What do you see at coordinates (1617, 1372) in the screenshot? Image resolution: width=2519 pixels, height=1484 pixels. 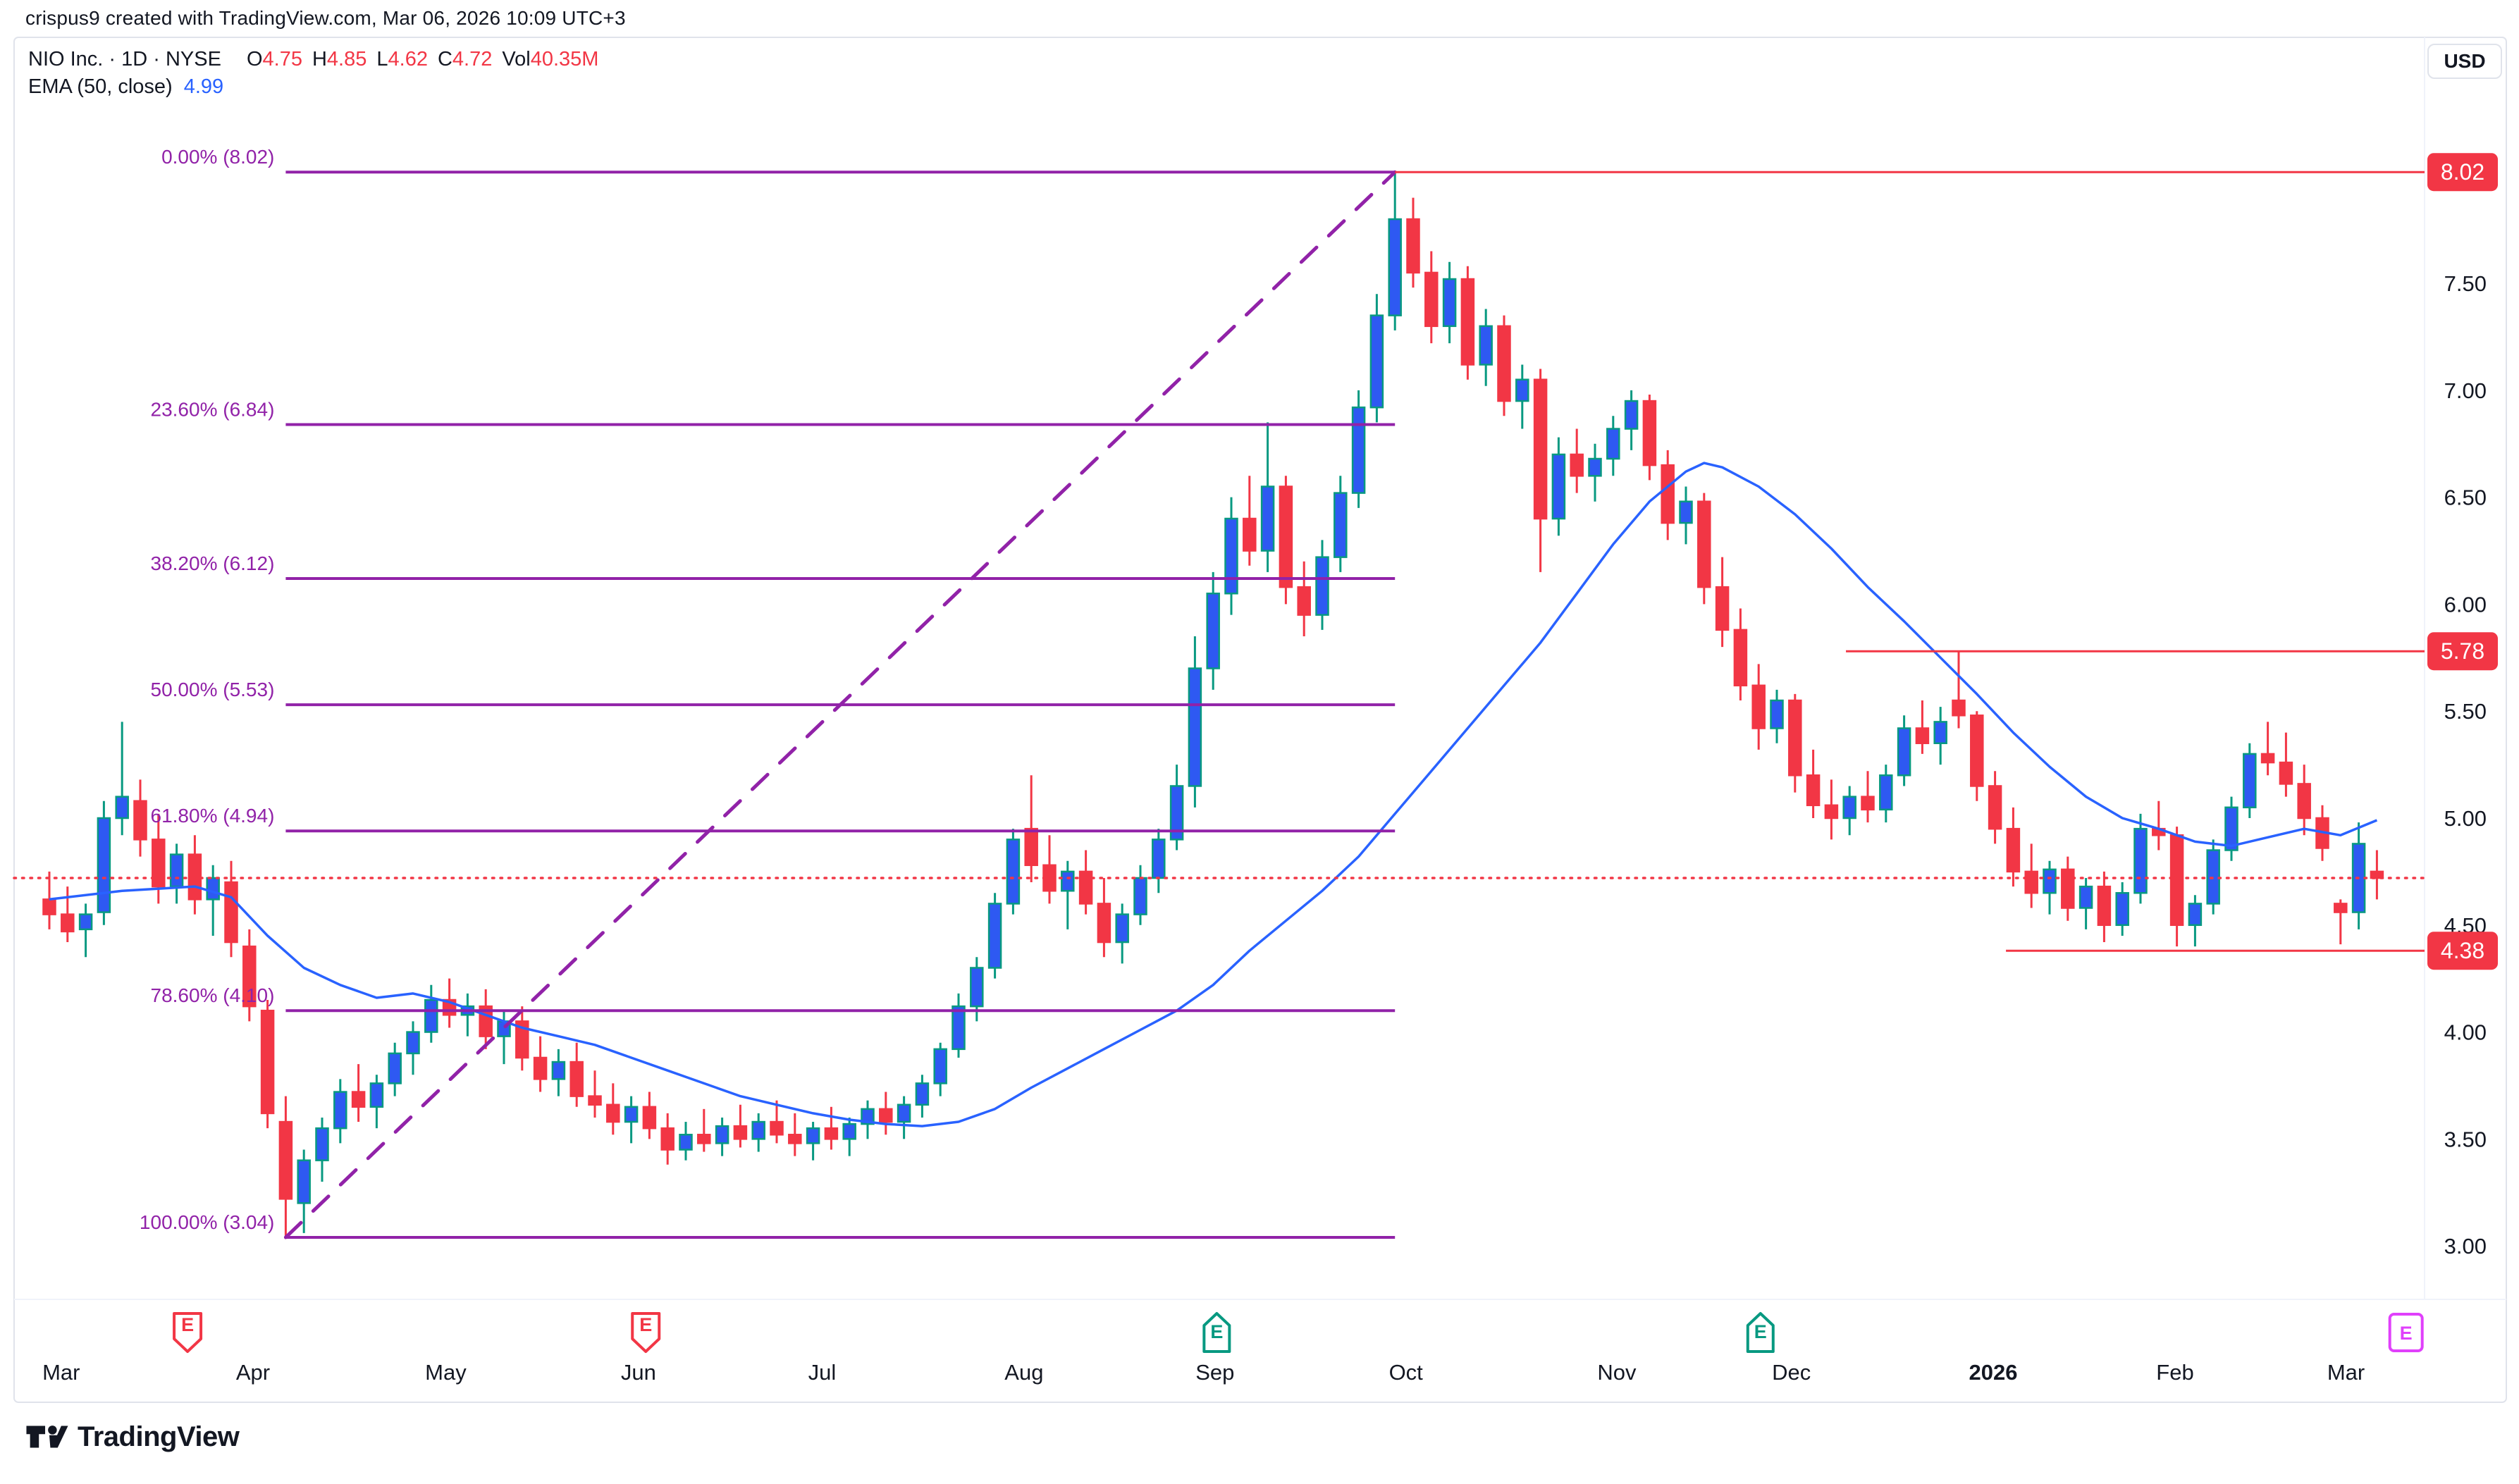 I see `month-label: Nov` at bounding box center [1617, 1372].